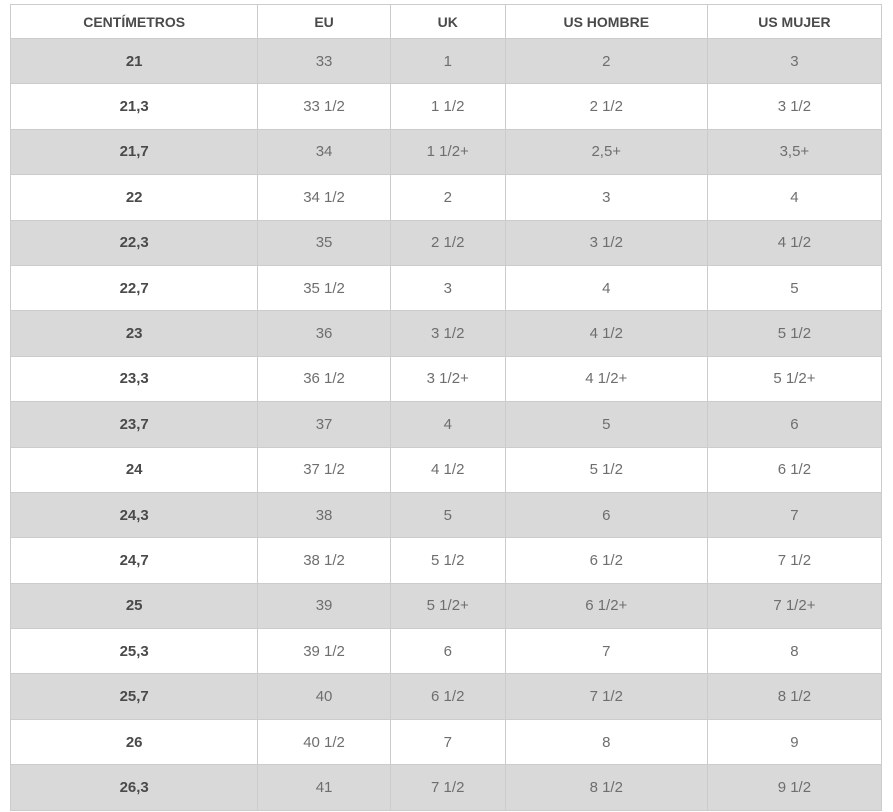  What do you see at coordinates (606, 651) in the screenshot?
I see `cell-us-hombre: 7` at bounding box center [606, 651].